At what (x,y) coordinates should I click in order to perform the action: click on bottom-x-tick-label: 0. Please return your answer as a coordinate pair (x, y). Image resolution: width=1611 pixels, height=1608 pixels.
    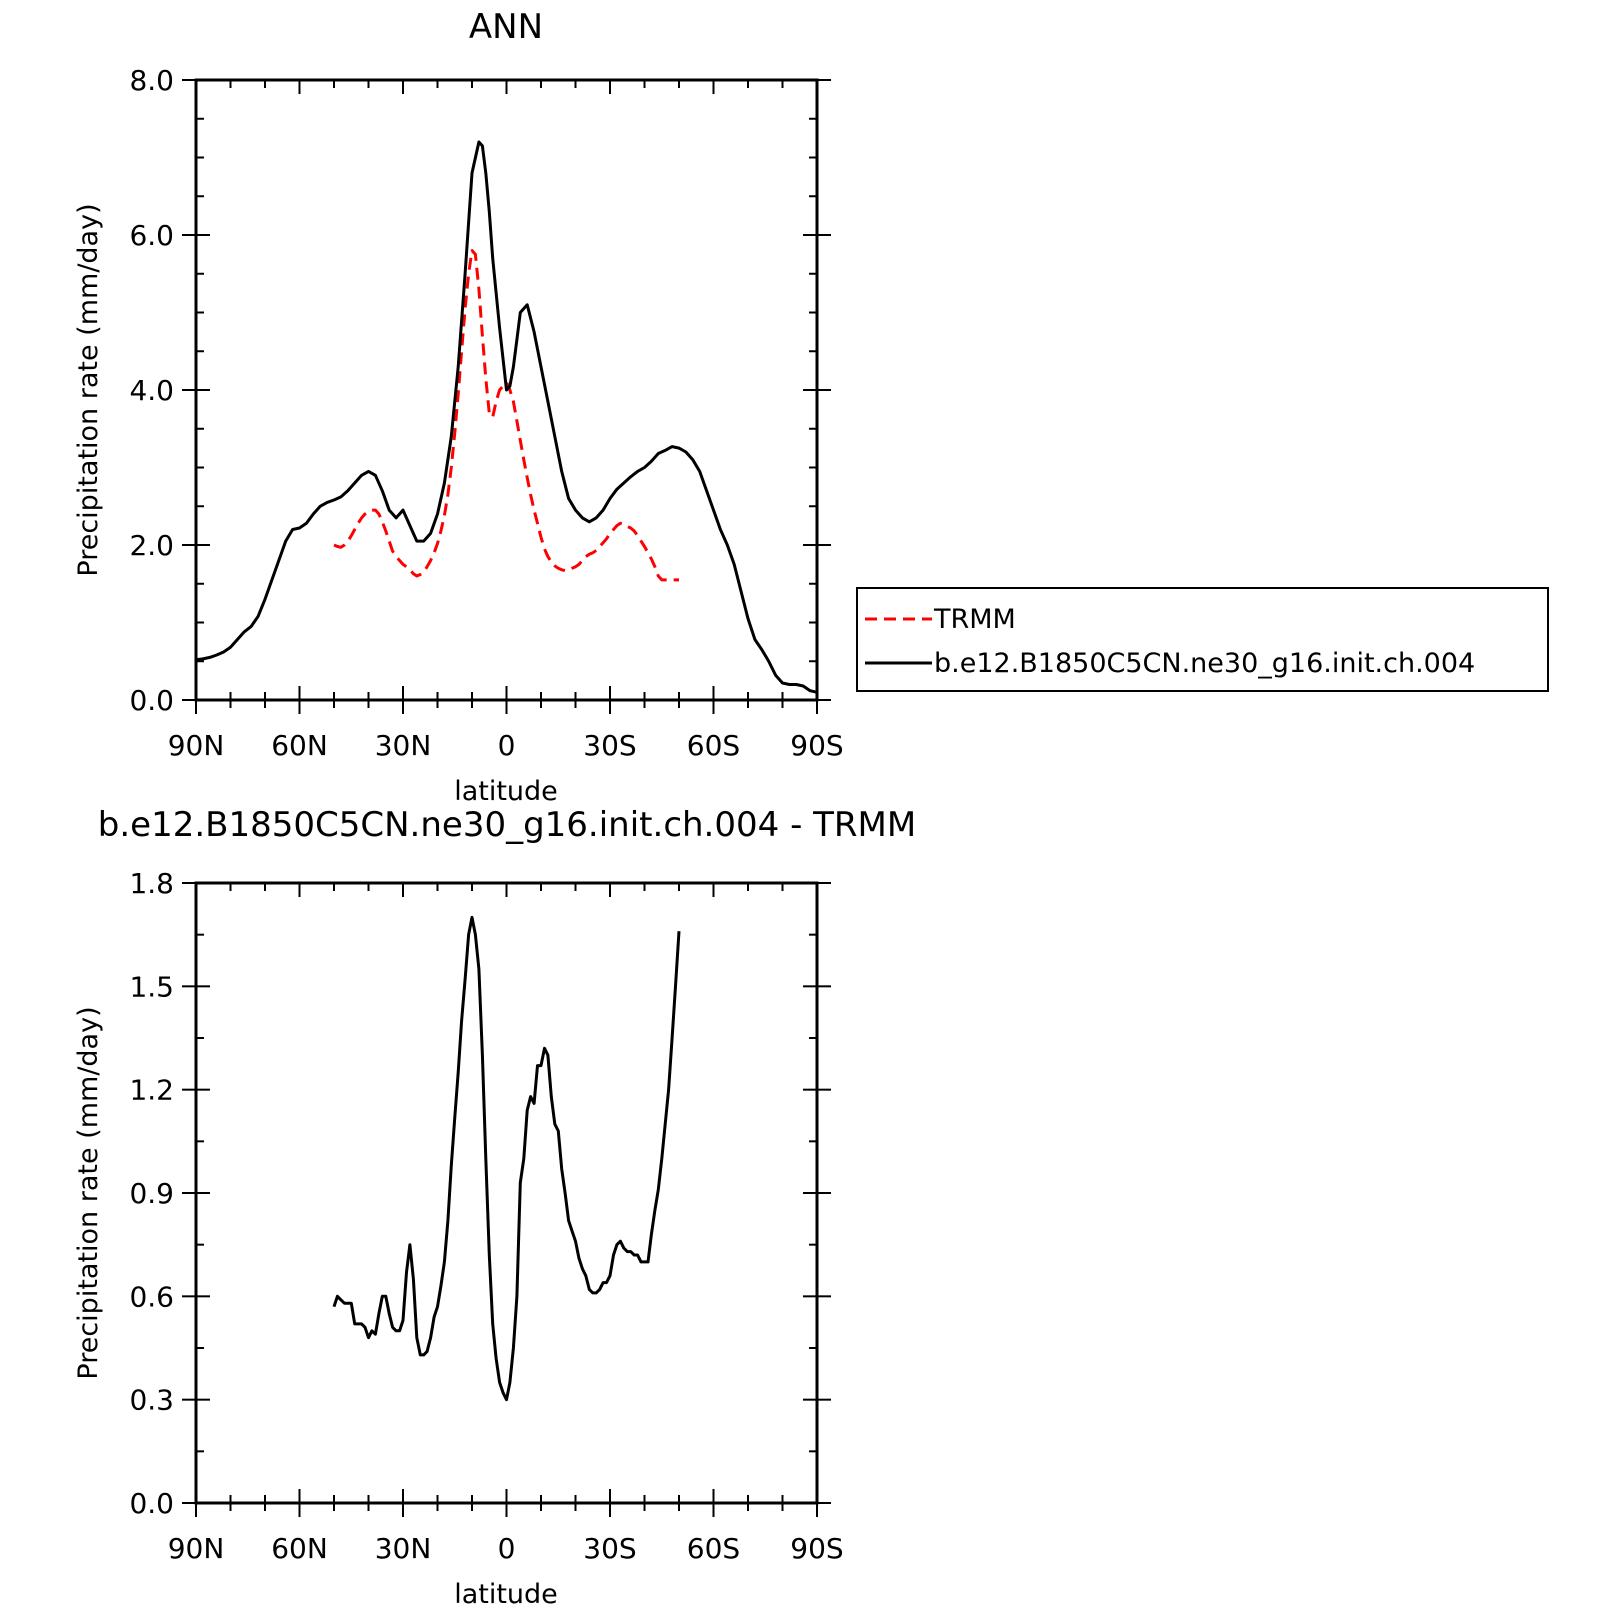
    Looking at the image, I should click on (507, 1548).